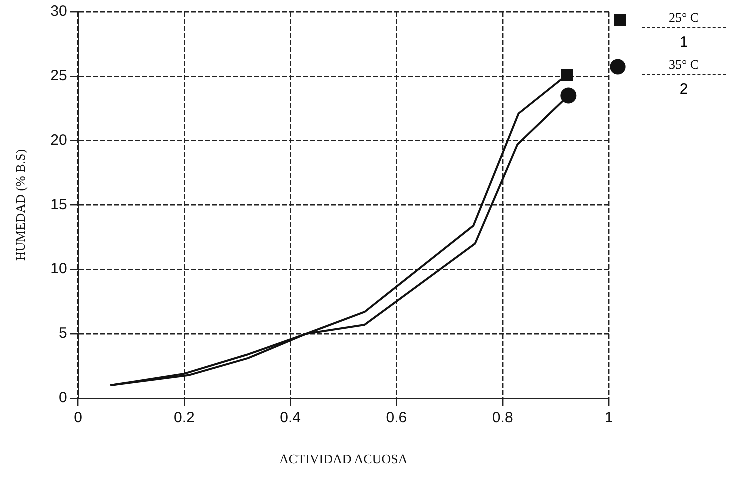 The height and width of the screenshot is (492, 749). I want to click on x-tick-label: 1, so click(609, 418).